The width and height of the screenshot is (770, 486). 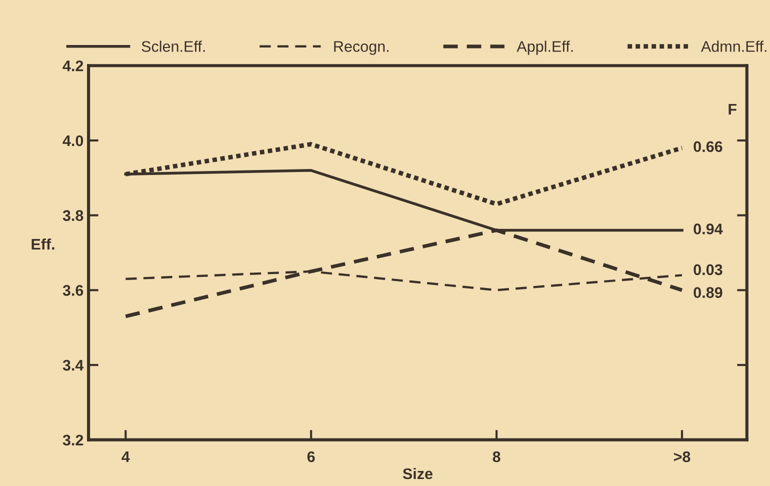 What do you see at coordinates (173, 46) in the screenshot?
I see `legend-label: Sclen.Eff.` at bounding box center [173, 46].